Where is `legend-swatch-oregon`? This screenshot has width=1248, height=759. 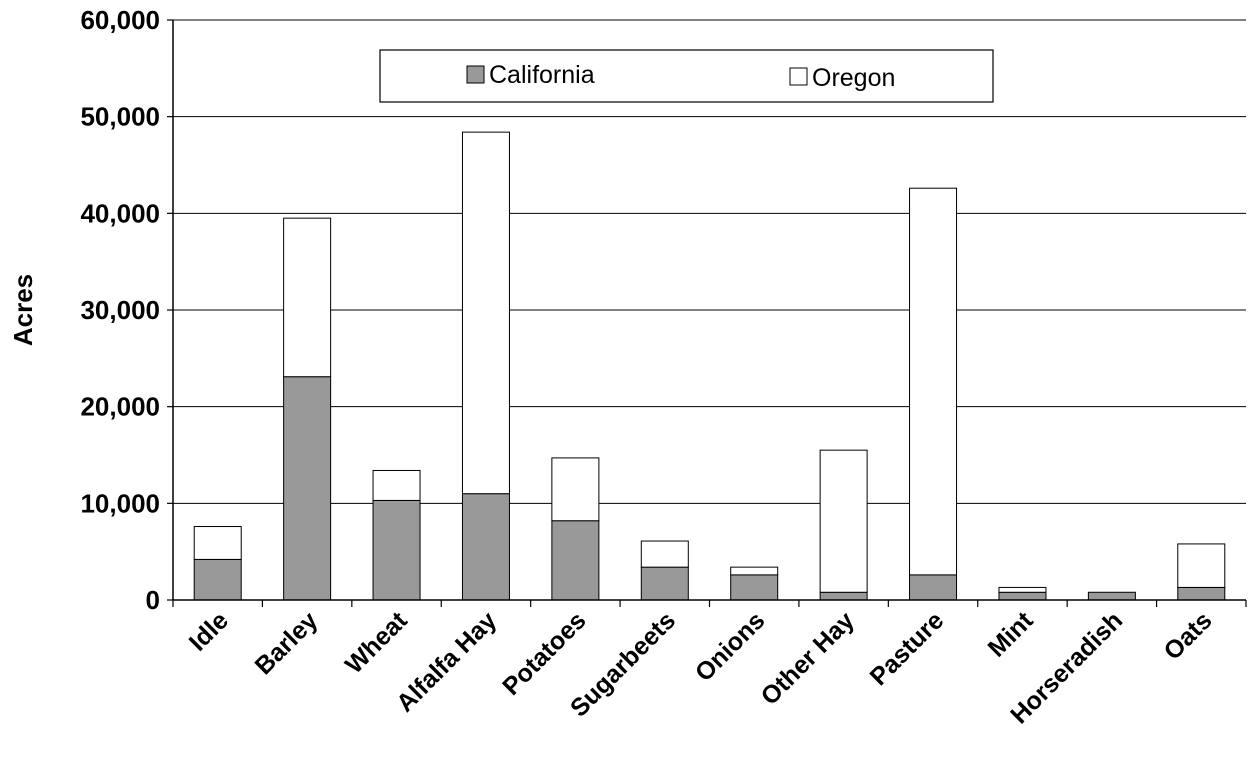 legend-swatch-oregon is located at coordinates (798, 76).